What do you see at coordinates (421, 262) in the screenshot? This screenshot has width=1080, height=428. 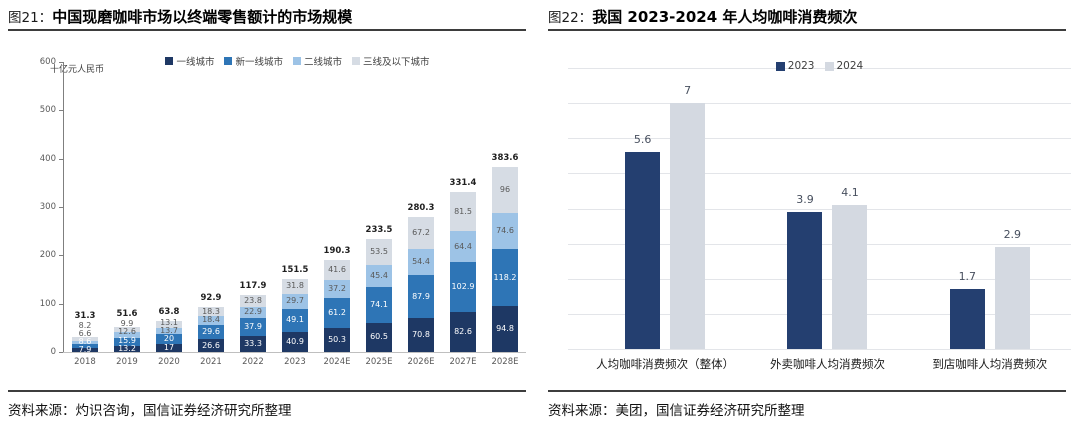 I see `bar-segment-label: 54.4` at bounding box center [421, 262].